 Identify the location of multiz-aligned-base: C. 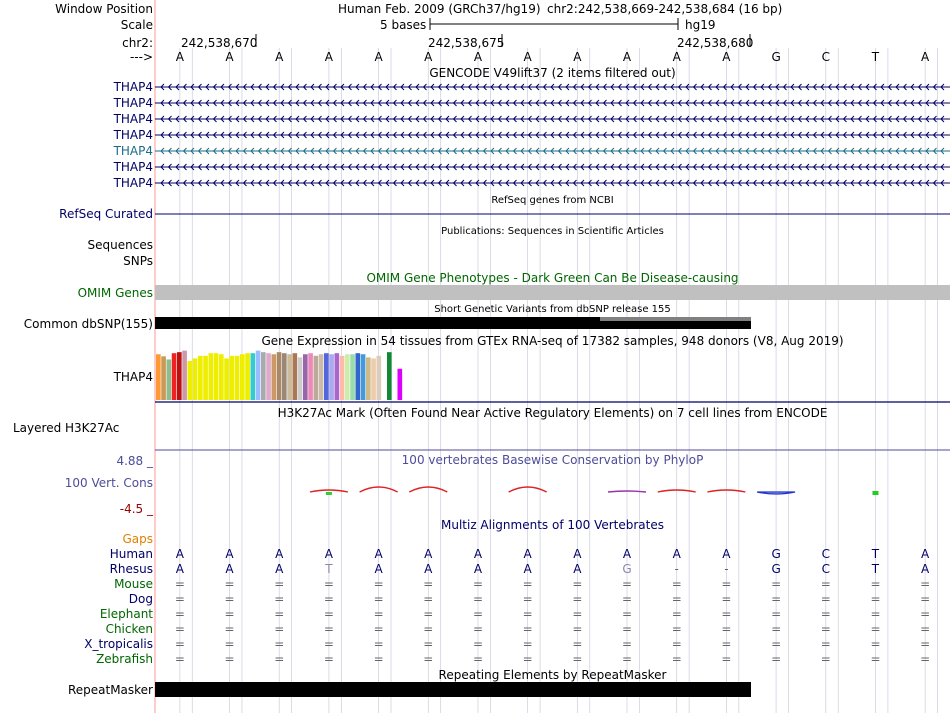
(825, 569).